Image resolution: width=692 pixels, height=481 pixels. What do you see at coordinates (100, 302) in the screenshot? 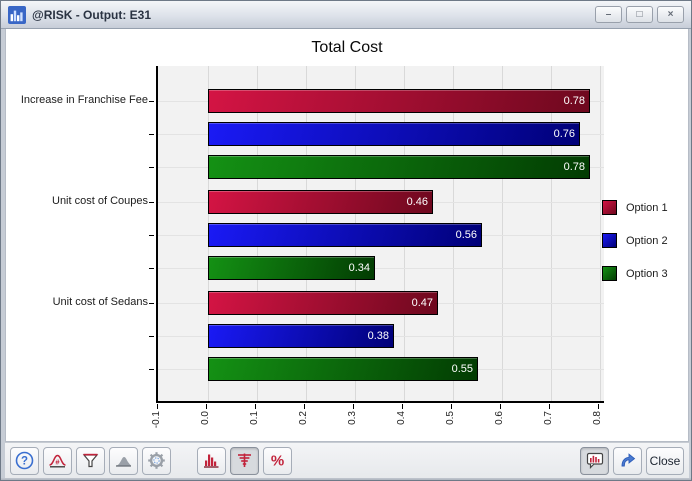
I see `category-label: Unit cost of Sedans` at bounding box center [100, 302].